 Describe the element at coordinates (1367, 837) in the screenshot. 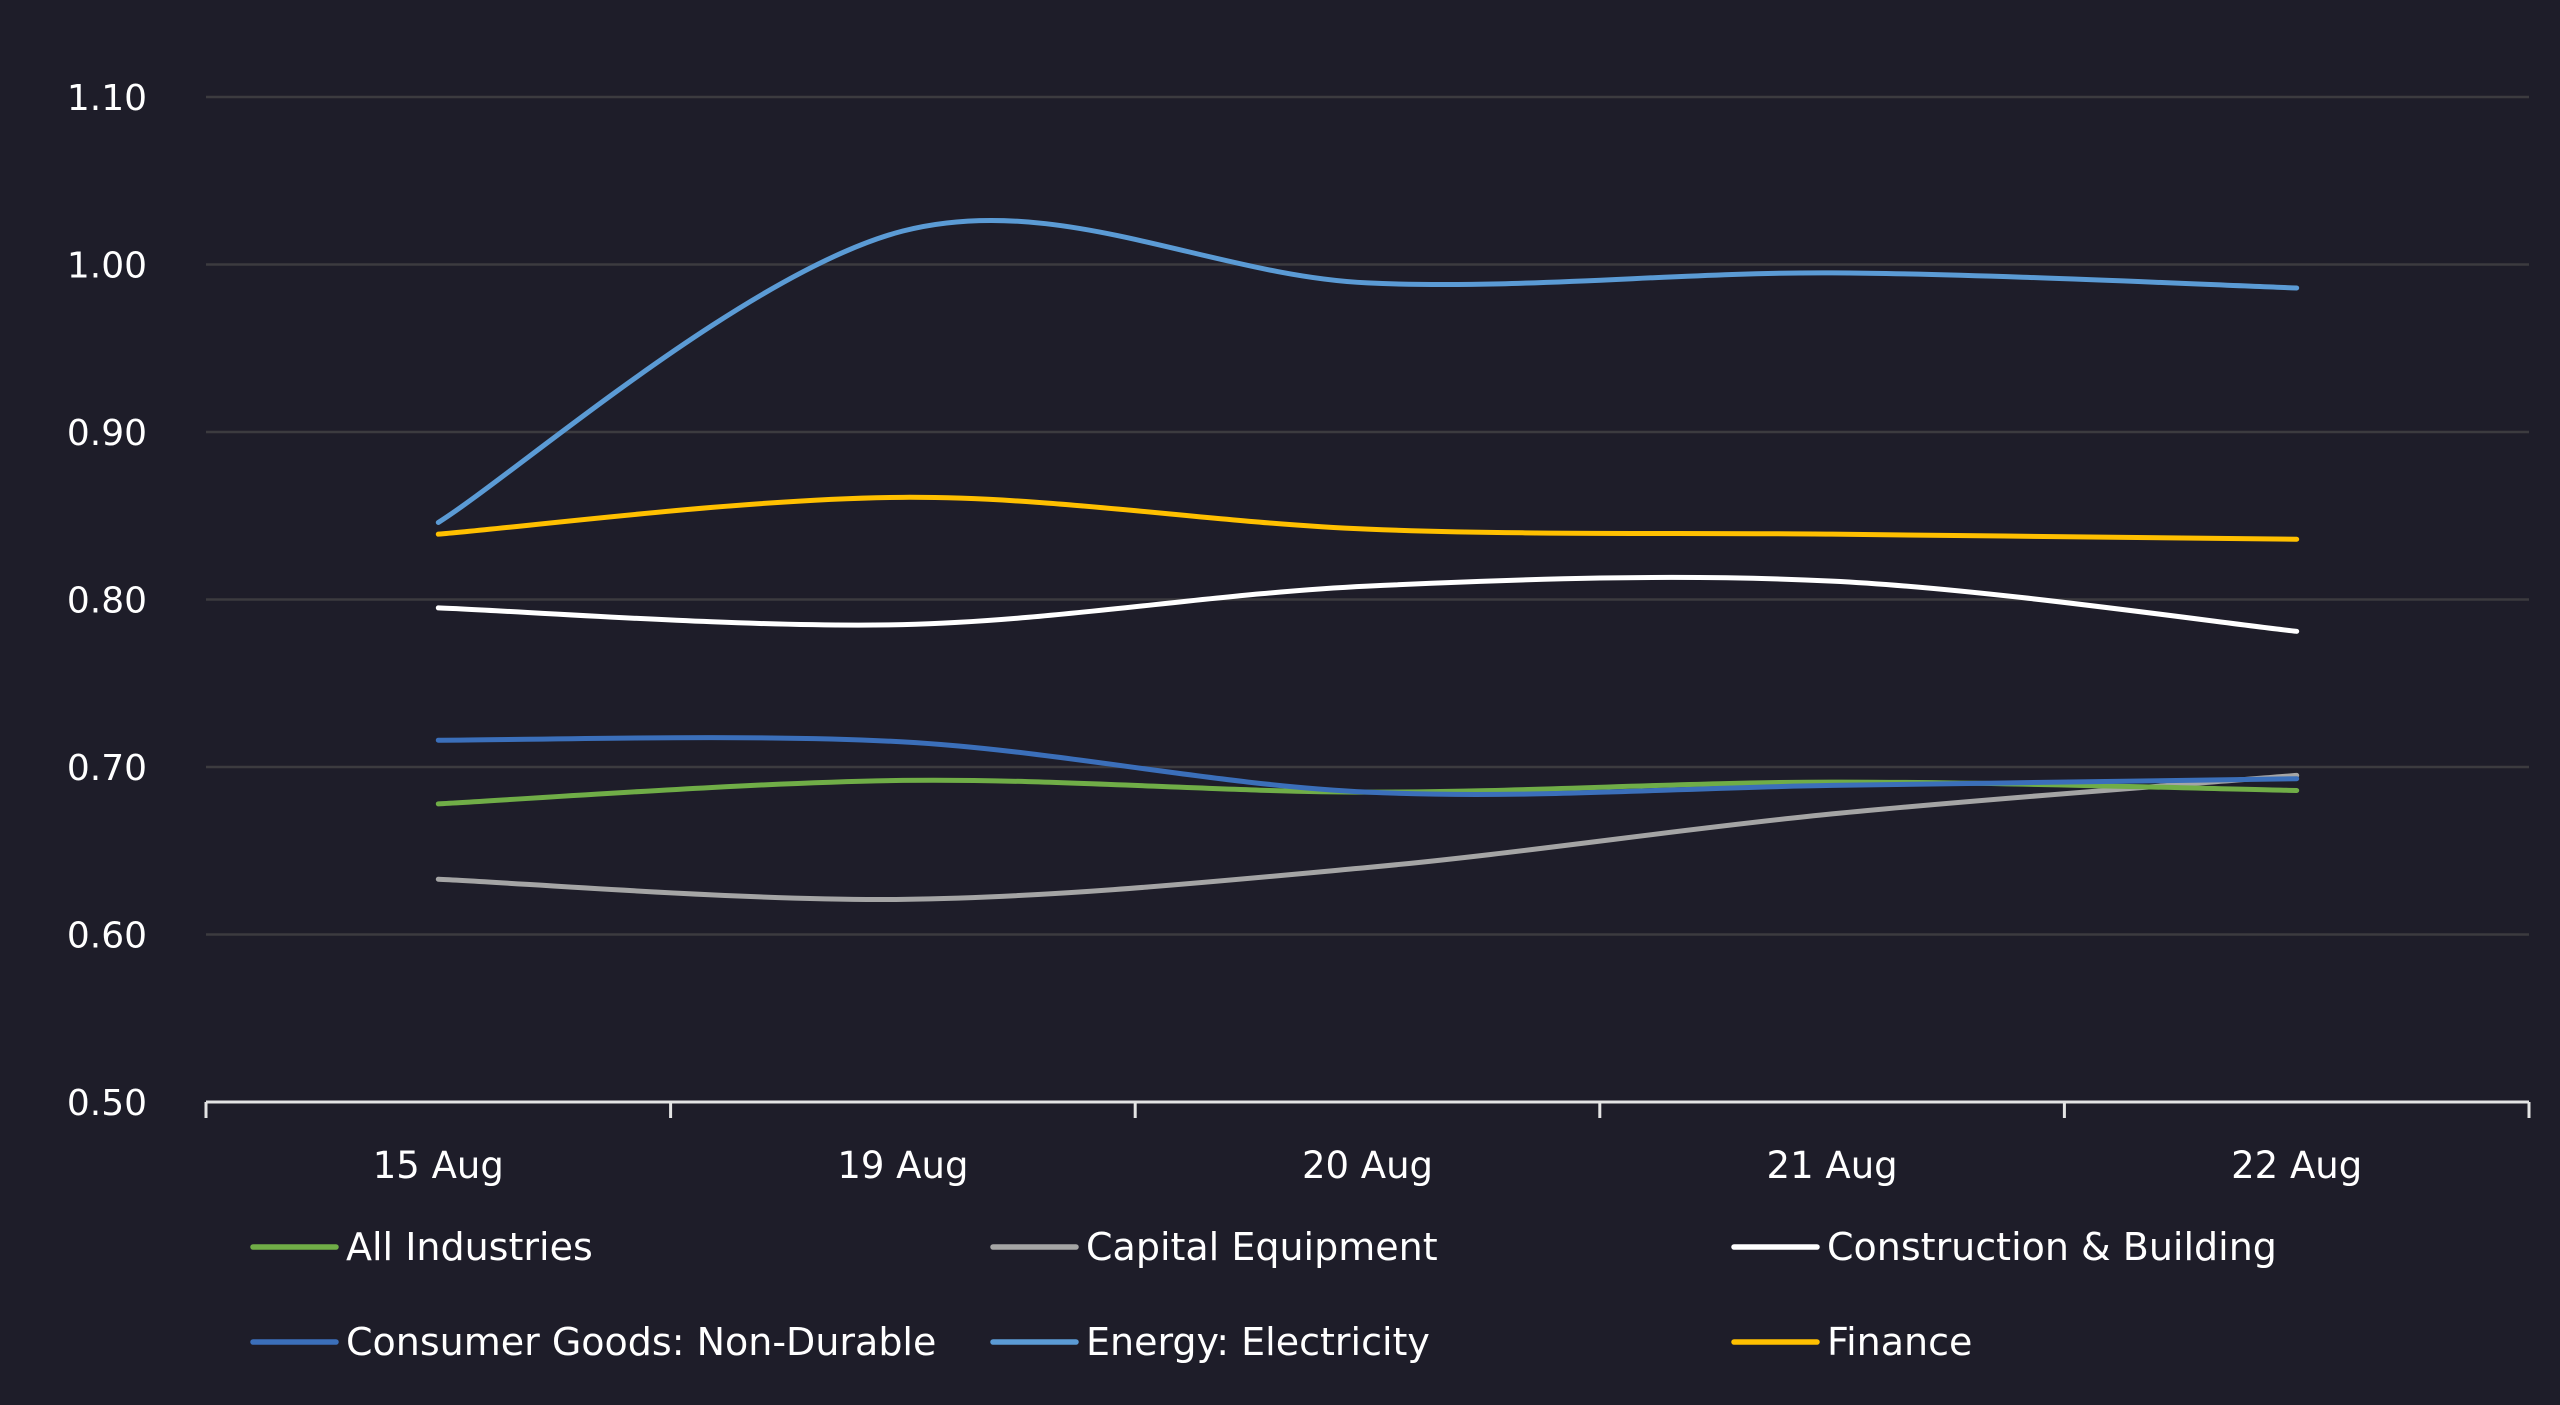

I see `series-line-capital-equipment` at that location.